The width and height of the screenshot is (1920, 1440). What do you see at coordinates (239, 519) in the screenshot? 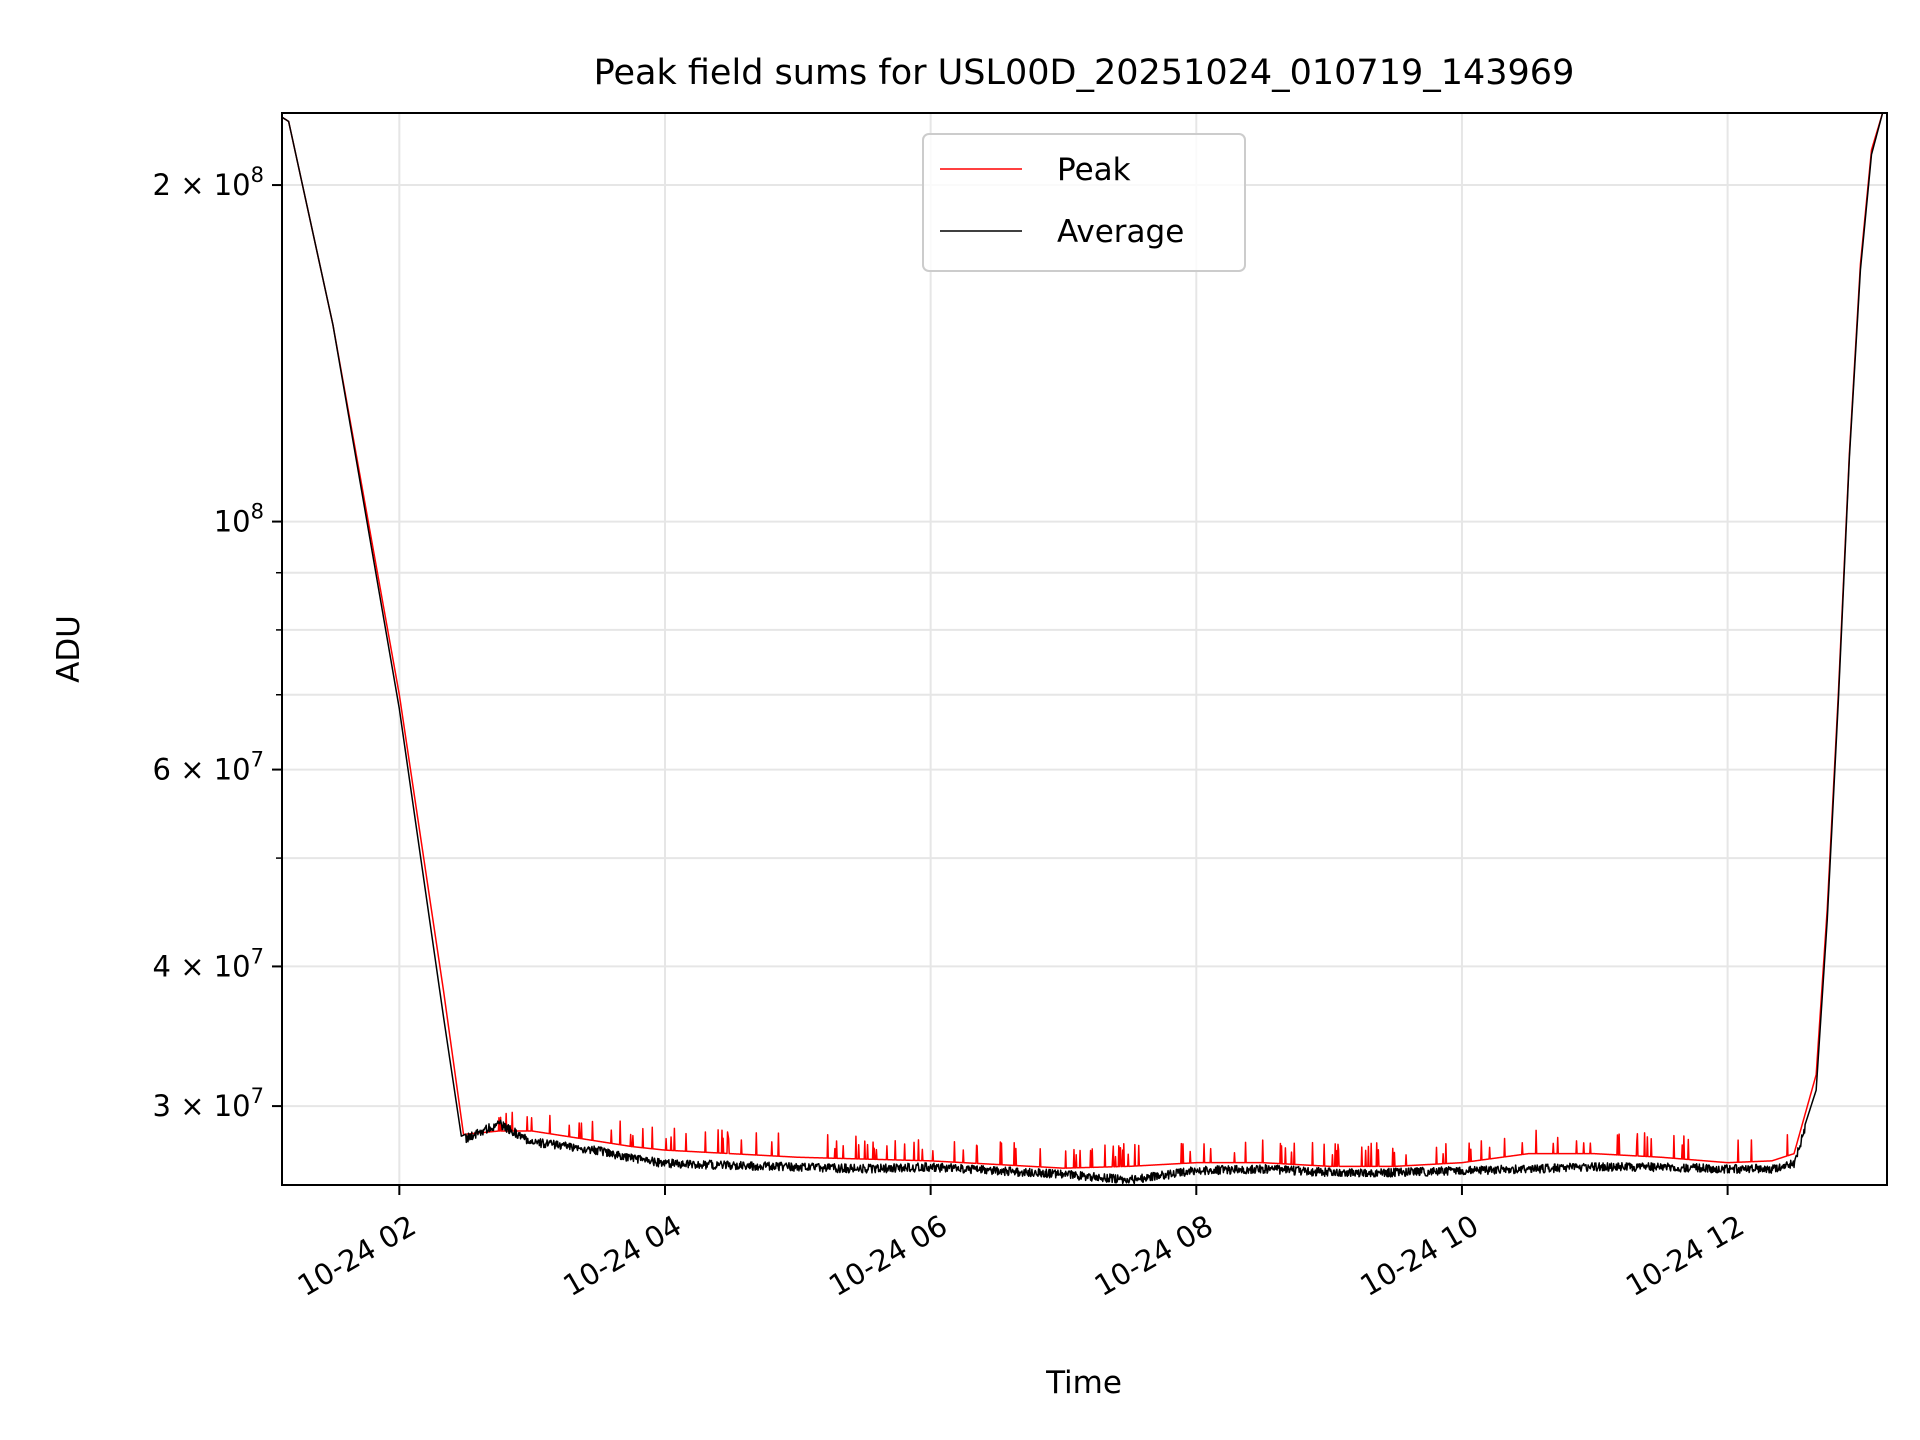
I see `y-tick-label: 108` at bounding box center [239, 519].